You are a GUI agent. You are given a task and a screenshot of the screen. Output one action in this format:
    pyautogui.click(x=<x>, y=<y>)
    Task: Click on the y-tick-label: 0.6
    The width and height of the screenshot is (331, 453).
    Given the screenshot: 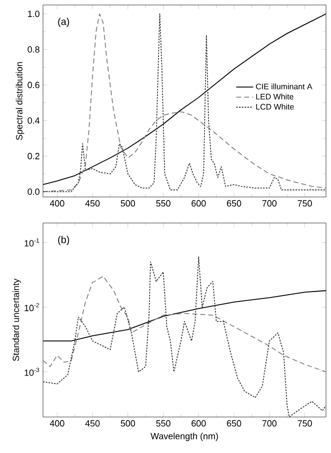 What is the action you would take?
    pyautogui.click(x=34, y=85)
    